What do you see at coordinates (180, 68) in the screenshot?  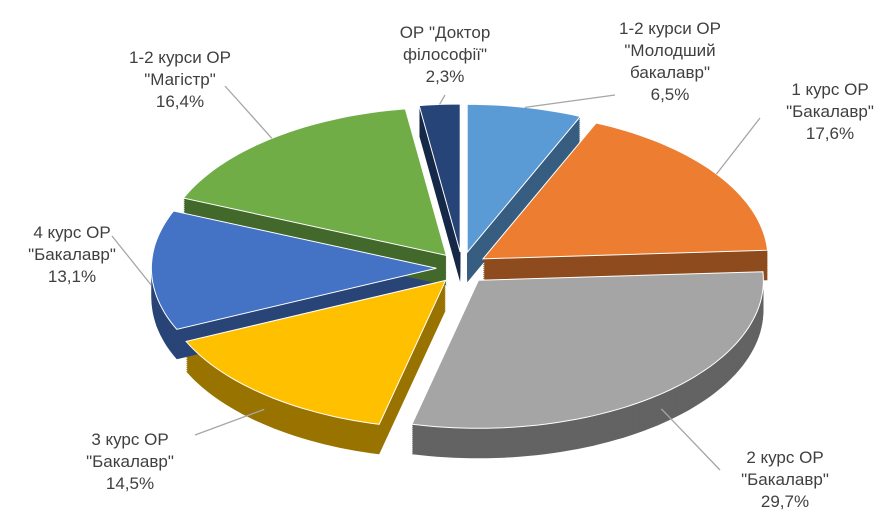 I see `category-label: 1-2 курси ОР "Магістр"` at bounding box center [180, 68].